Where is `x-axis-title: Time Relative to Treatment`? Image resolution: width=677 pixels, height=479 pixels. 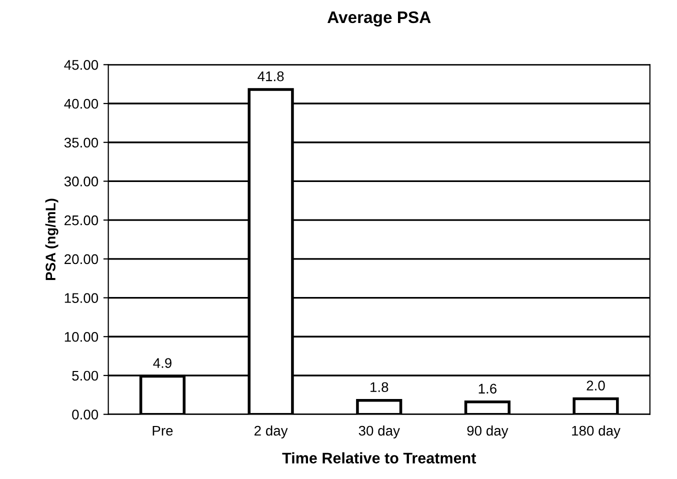 x-axis-title: Time Relative to Treatment is located at coordinates (379, 458).